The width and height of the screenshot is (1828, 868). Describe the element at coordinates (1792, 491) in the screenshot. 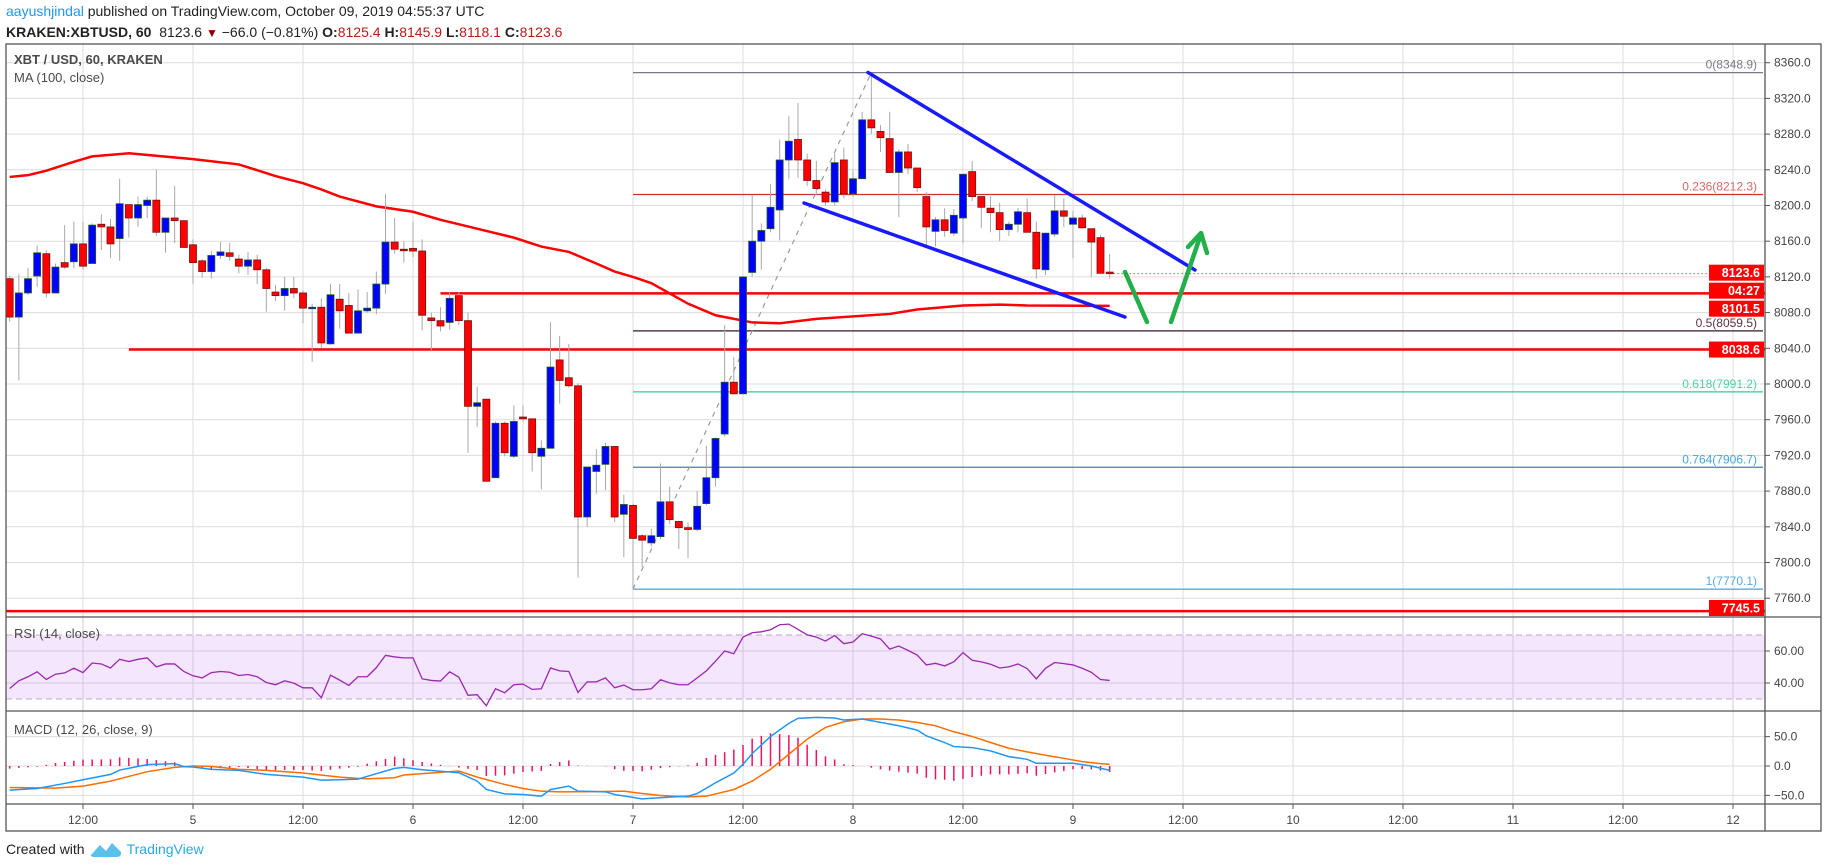

I see `price-tick-label: 7880.0` at that location.